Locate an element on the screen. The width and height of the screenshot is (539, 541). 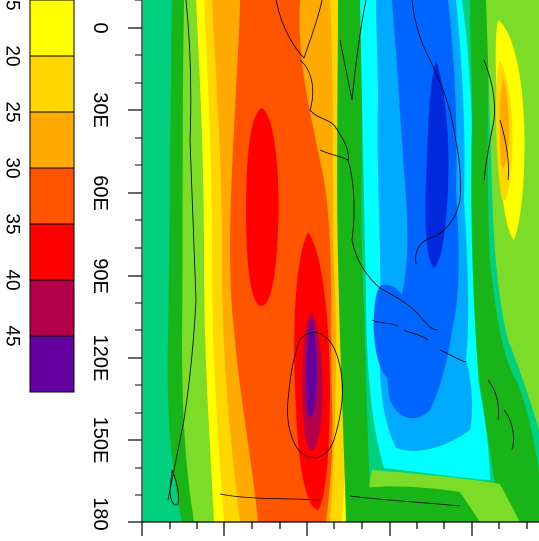
coastline-indonesia is located at coordinates (419, 341).